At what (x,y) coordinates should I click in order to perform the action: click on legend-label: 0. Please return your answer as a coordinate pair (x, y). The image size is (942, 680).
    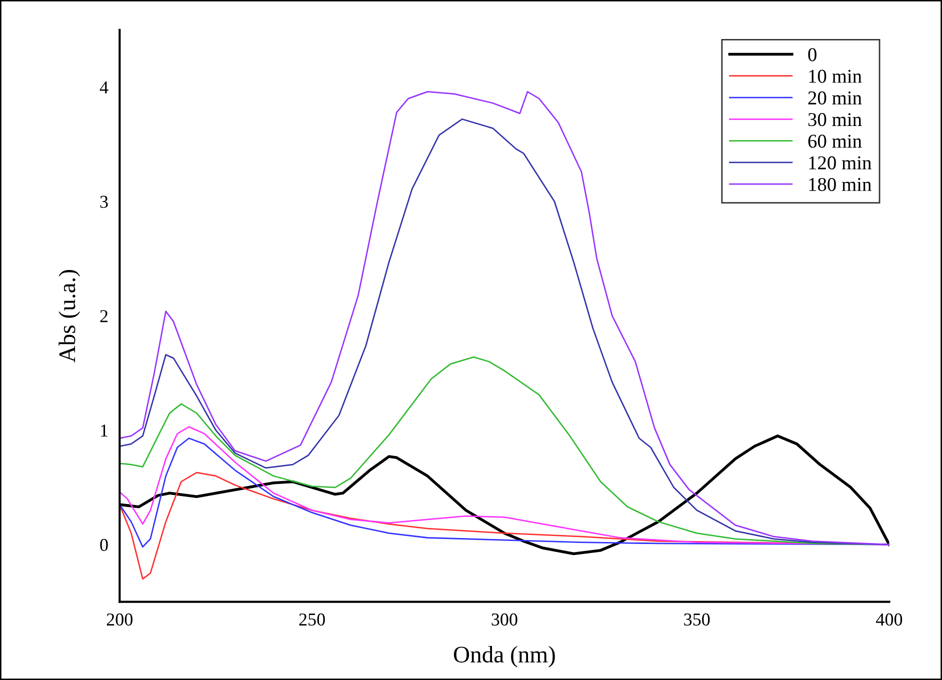
    Looking at the image, I should click on (812, 55).